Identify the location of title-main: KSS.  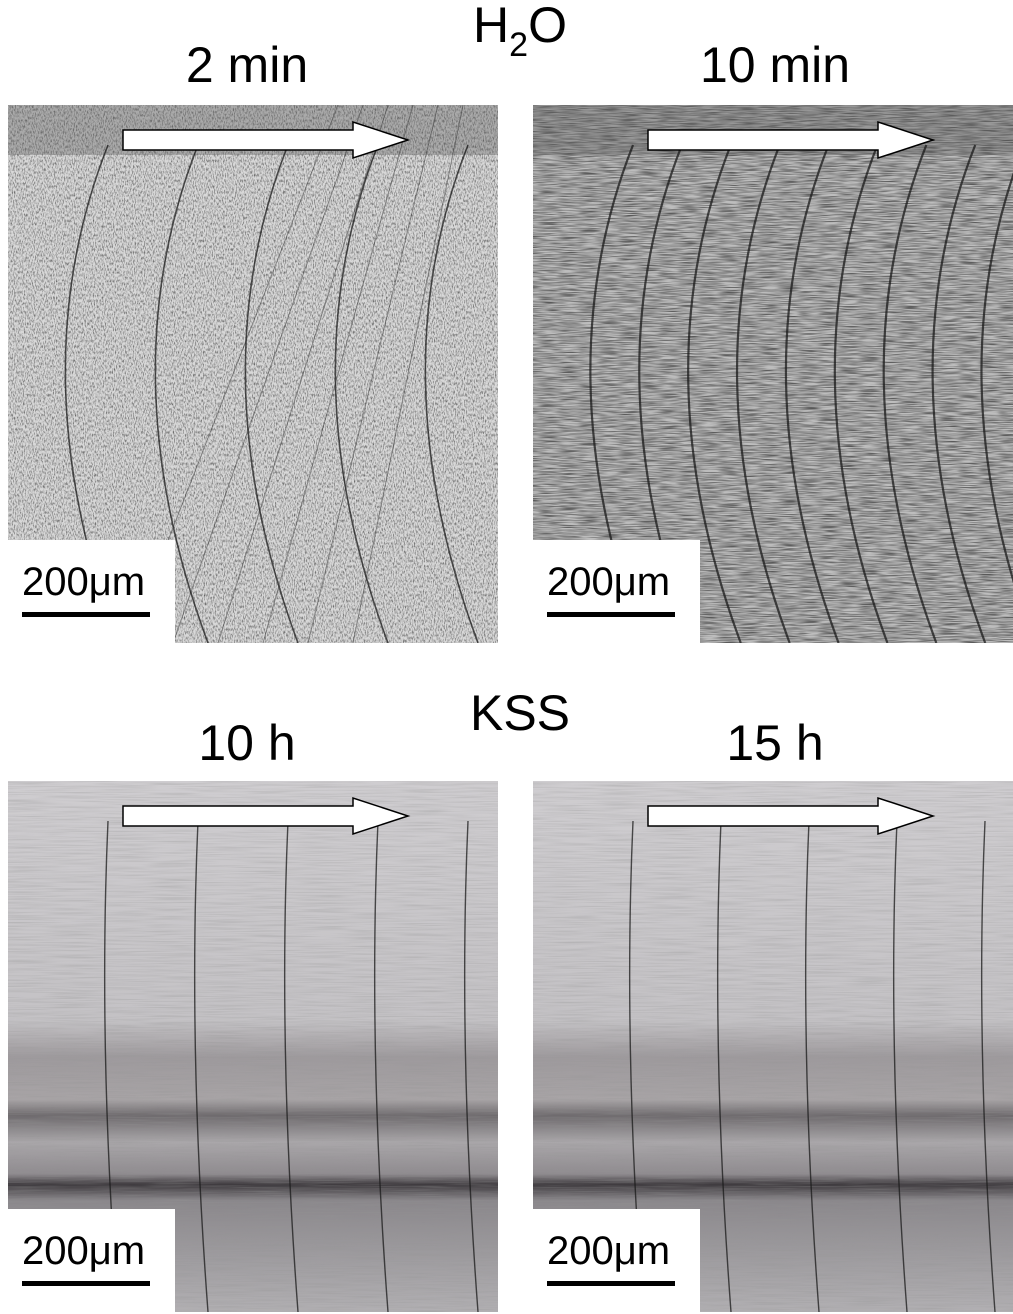
(520, 713).